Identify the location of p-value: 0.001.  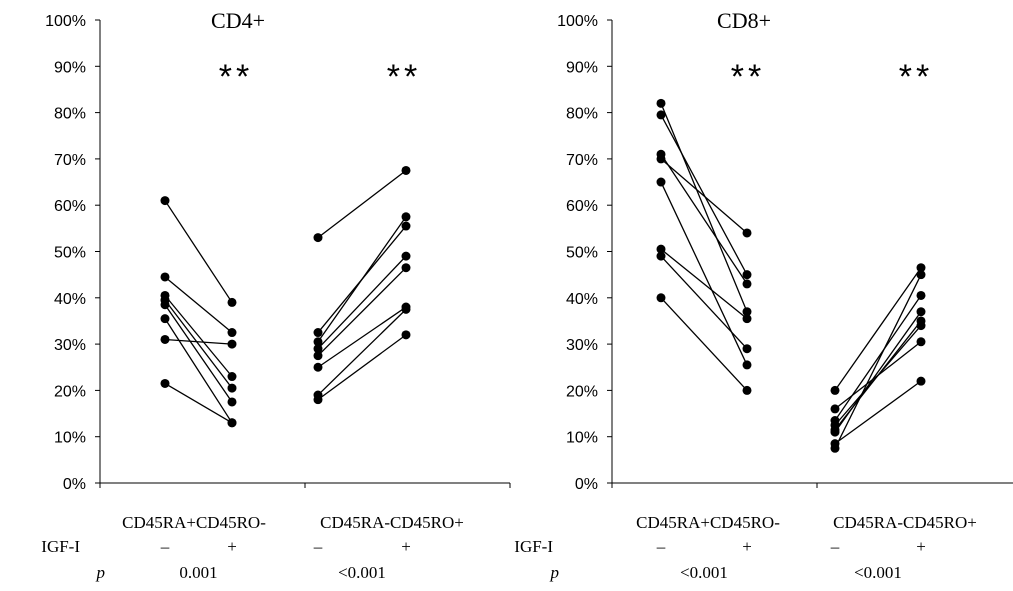
(198, 572).